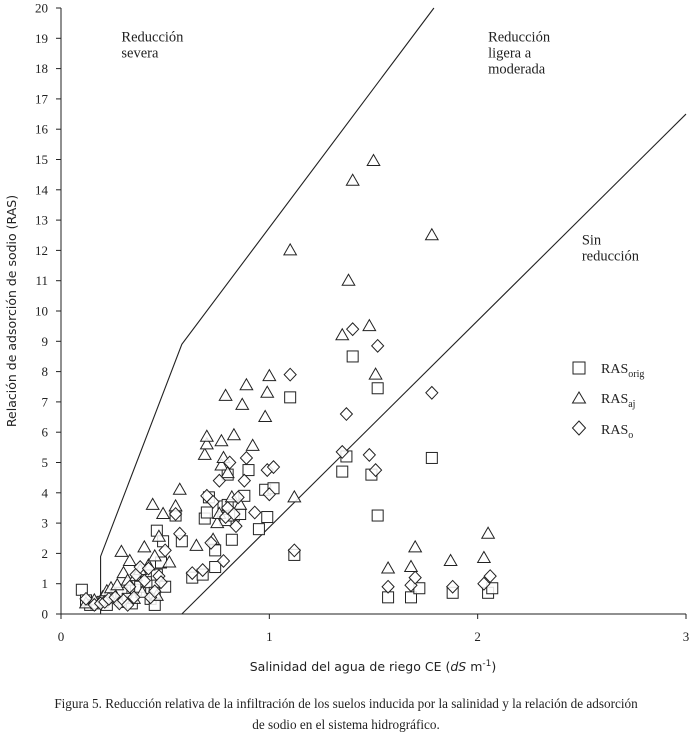 This screenshot has height=740, width=692. Describe the element at coordinates (41, 159) in the screenshot. I see `y-tick-label: 15` at that location.